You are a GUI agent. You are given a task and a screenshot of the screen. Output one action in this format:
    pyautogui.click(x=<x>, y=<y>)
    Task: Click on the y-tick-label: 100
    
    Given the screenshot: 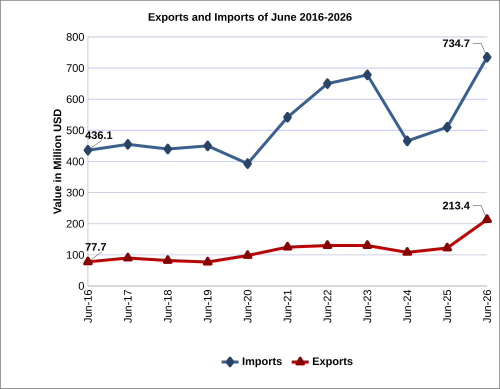 What is the action you would take?
    pyautogui.click(x=75, y=255)
    